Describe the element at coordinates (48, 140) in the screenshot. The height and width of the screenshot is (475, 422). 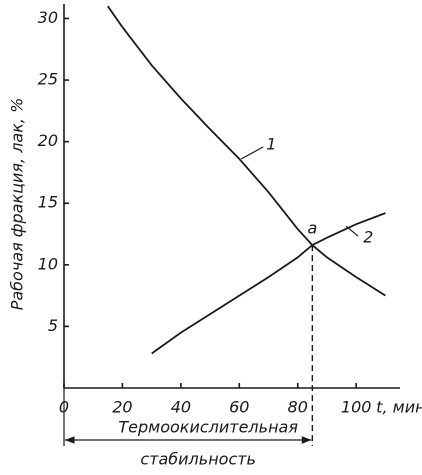
I see `y-tick-label: 20` at that location.